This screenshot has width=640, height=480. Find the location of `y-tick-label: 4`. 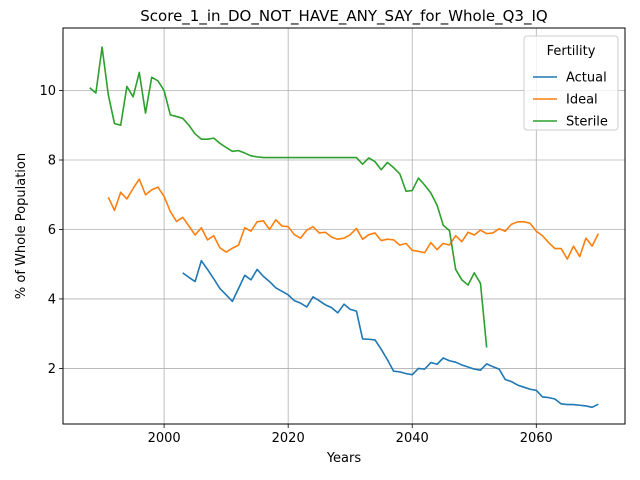

y-tick-label: 4 is located at coordinates (52, 299).